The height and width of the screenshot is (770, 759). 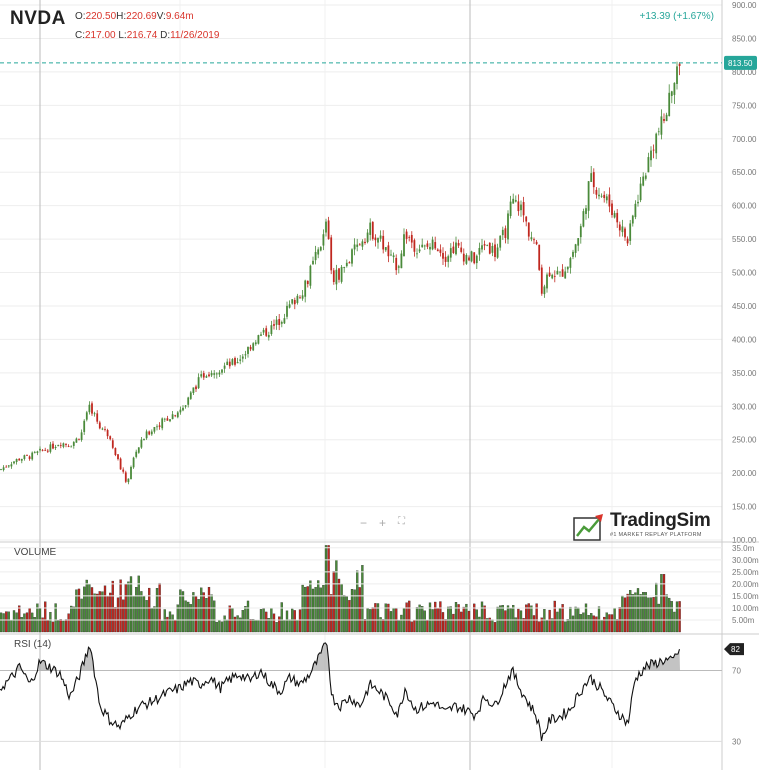 What do you see at coordinates (402, 521) in the screenshot?
I see `fit-screen-button: ⛶` at bounding box center [402, 521].